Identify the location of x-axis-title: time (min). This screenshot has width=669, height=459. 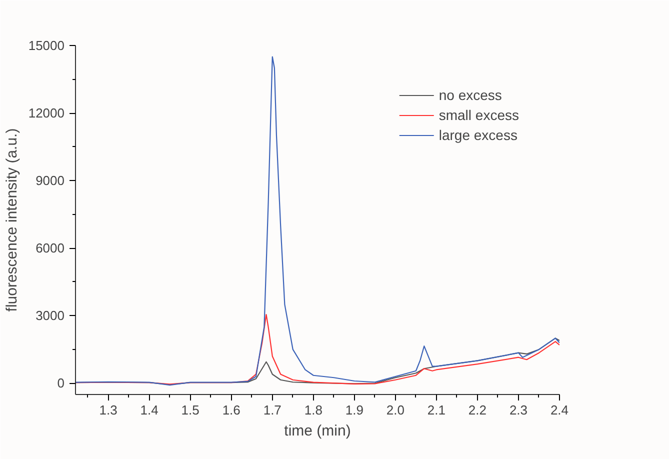
(317, 431).